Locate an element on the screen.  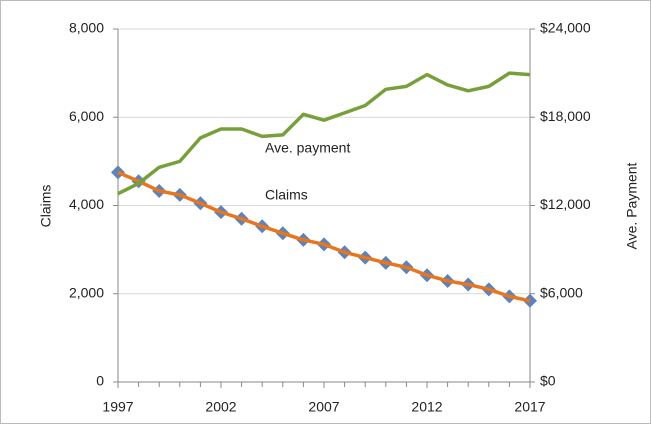
y2-tick-label: $24,000 is located at coordinates (565, 28).